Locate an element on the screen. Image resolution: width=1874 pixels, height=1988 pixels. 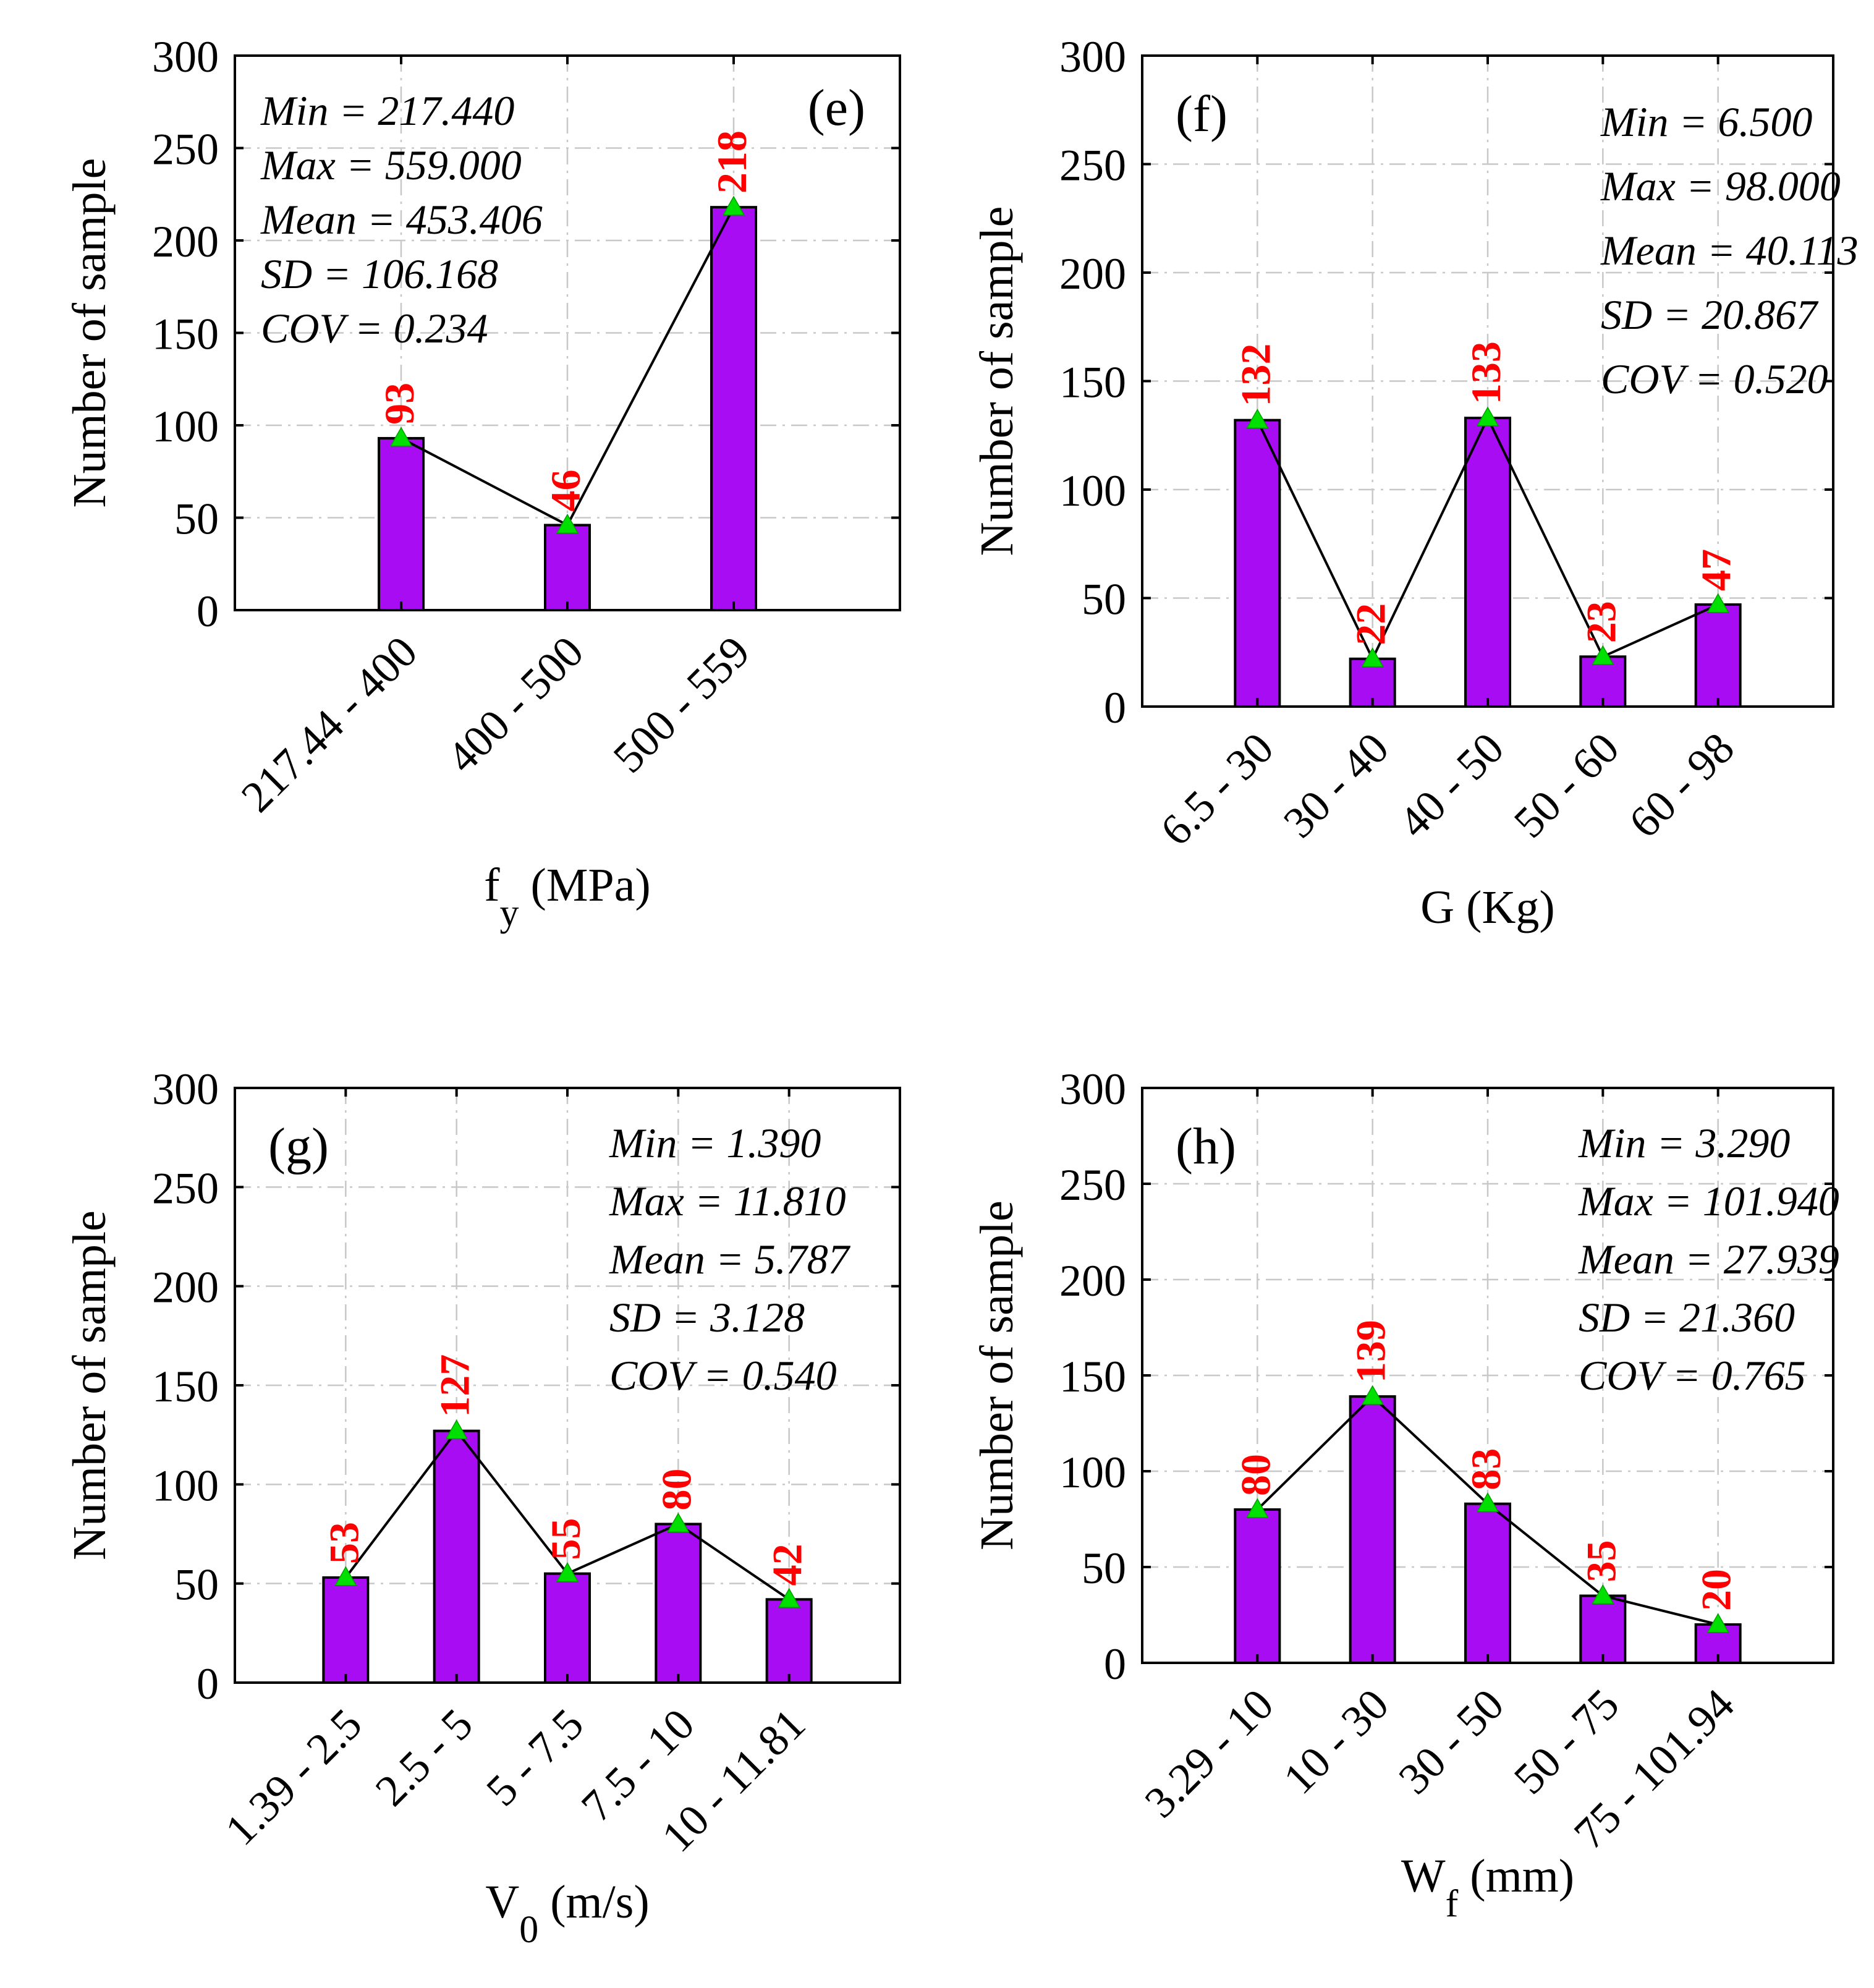
stats-line: COV = 0.765 is located at coordinates (1692, 1375).